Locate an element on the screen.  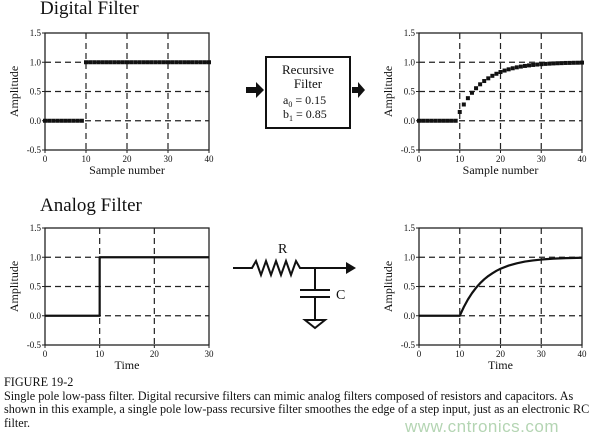
figure-label: FIGURE 19-2 is located at coordinates (39, 382).